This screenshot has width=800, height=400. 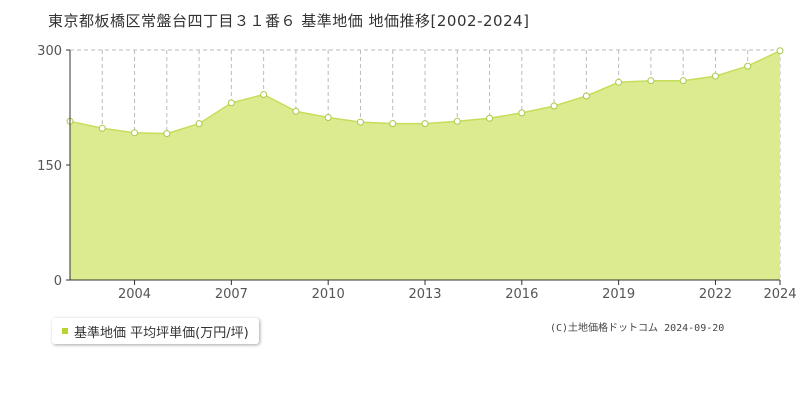 What do you see at coordinates (65, 331) in the screenshot?
I see `legend-swatch` at bounding box center [65, 331].